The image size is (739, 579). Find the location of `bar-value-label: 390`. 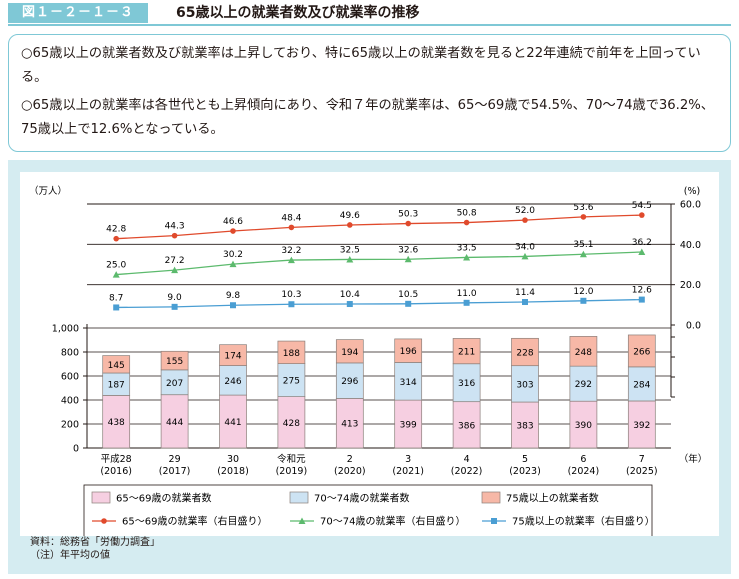

bar-value-label: 390 is located at coordinates (583, 426).